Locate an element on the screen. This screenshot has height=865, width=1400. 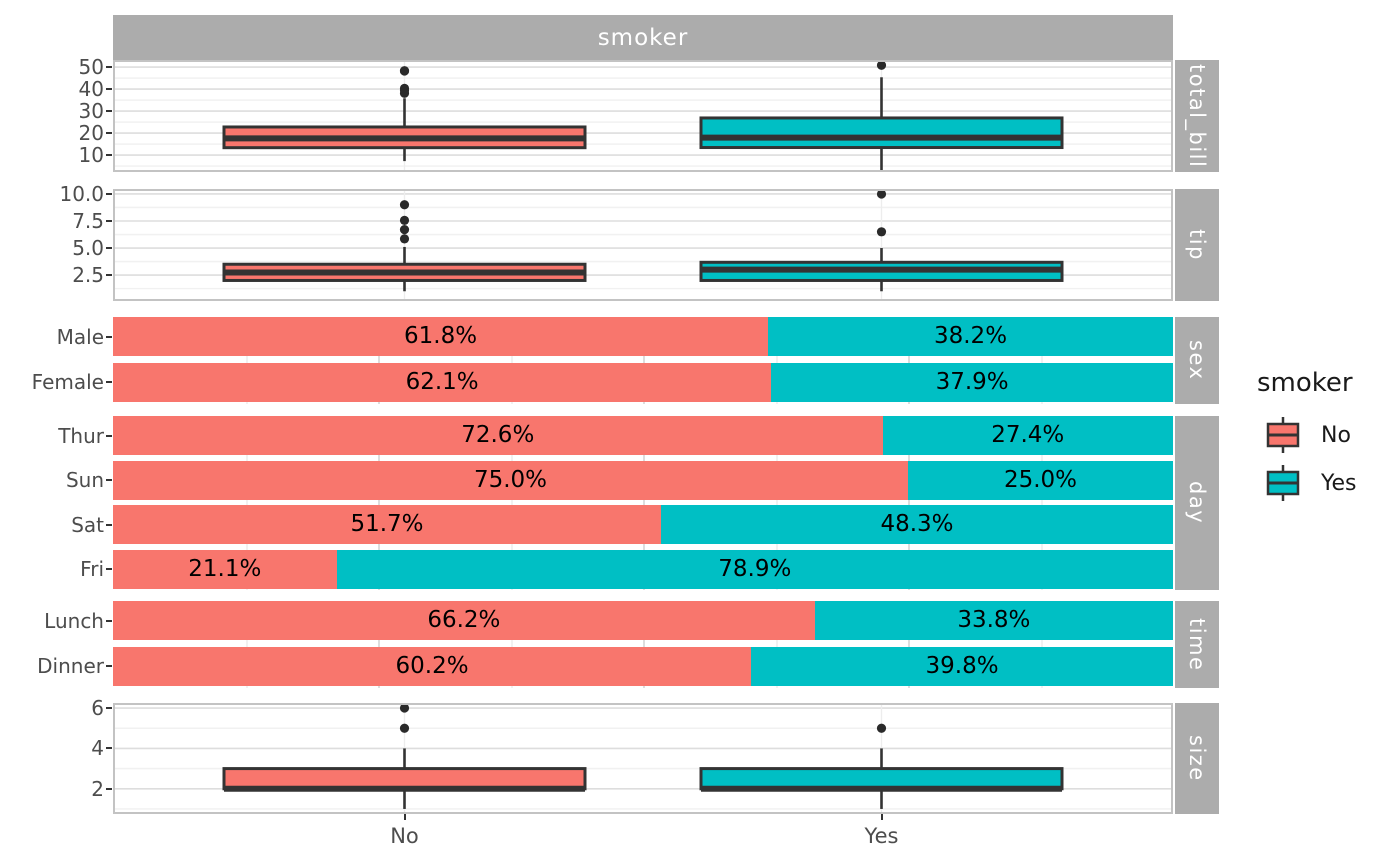
percent-label-yes: 78.9% is located at coordinates (755, 568).